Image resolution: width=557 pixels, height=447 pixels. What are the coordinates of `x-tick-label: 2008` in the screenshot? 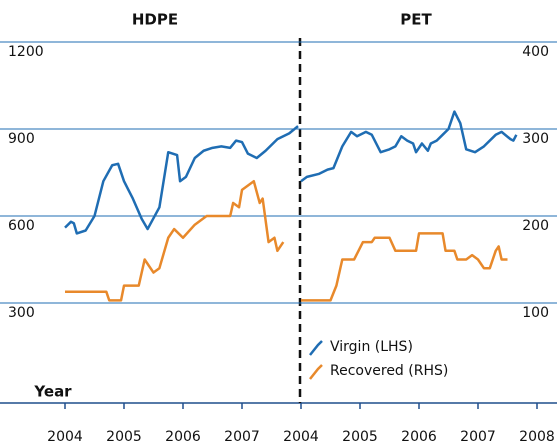 It's located at (537, 437).